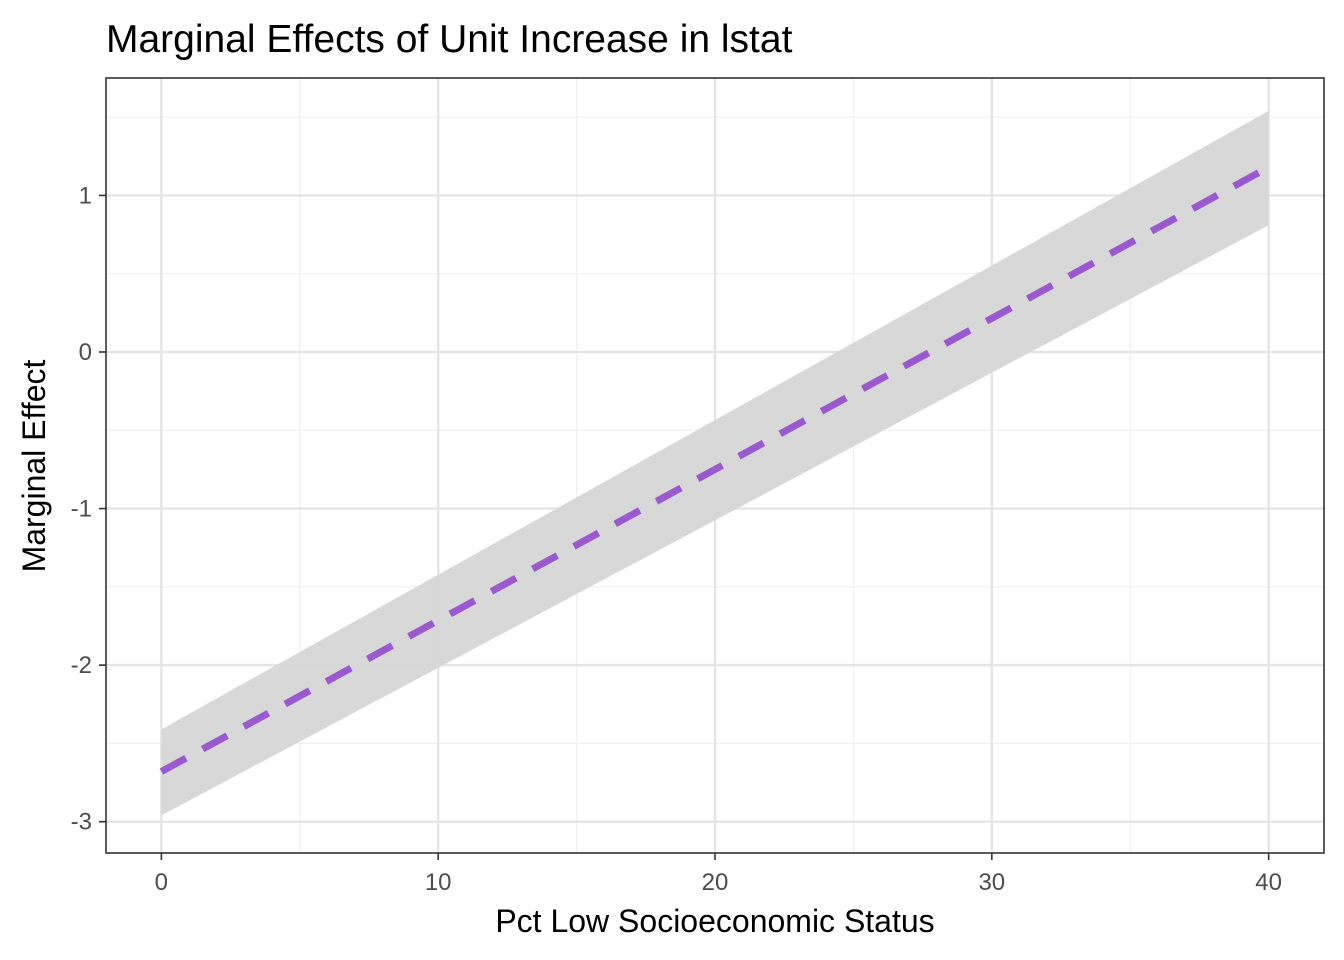 This screenshot has height=960, width=1344. I want to click on y-tick-label: -2, so click(81, 665).